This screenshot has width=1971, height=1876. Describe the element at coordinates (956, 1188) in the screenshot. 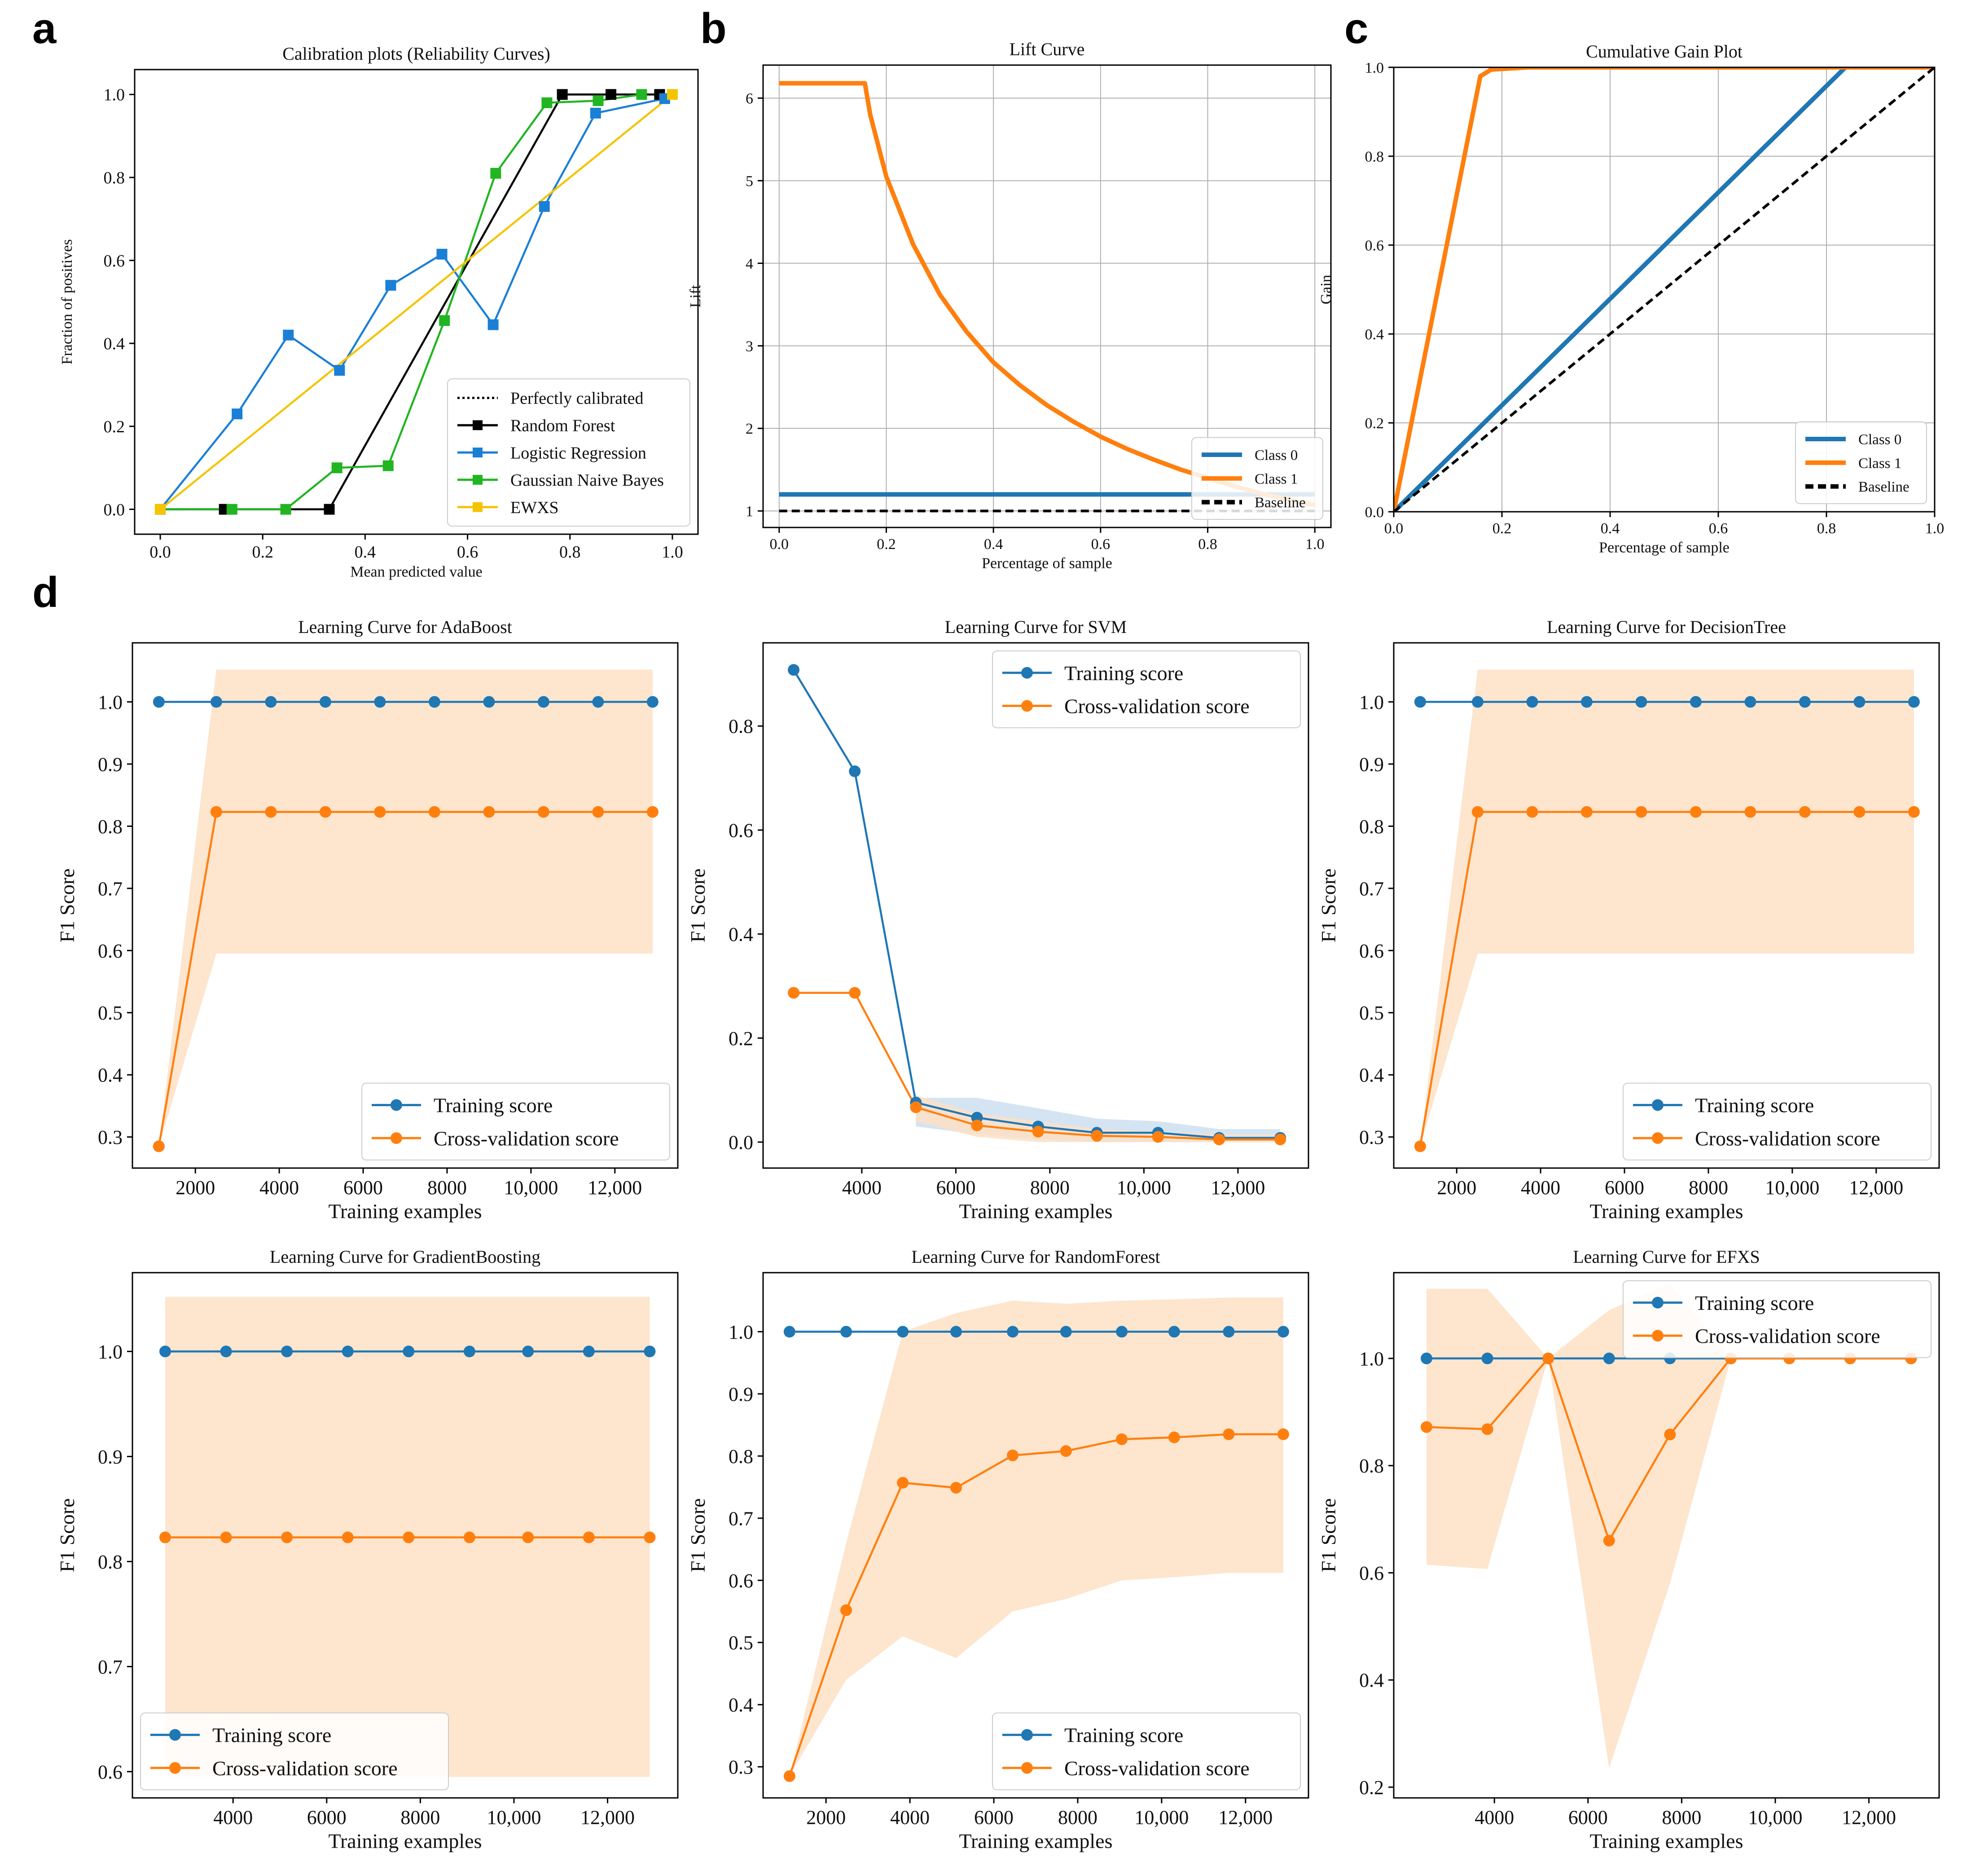

I see `x-tick-label: 6000` at that location.